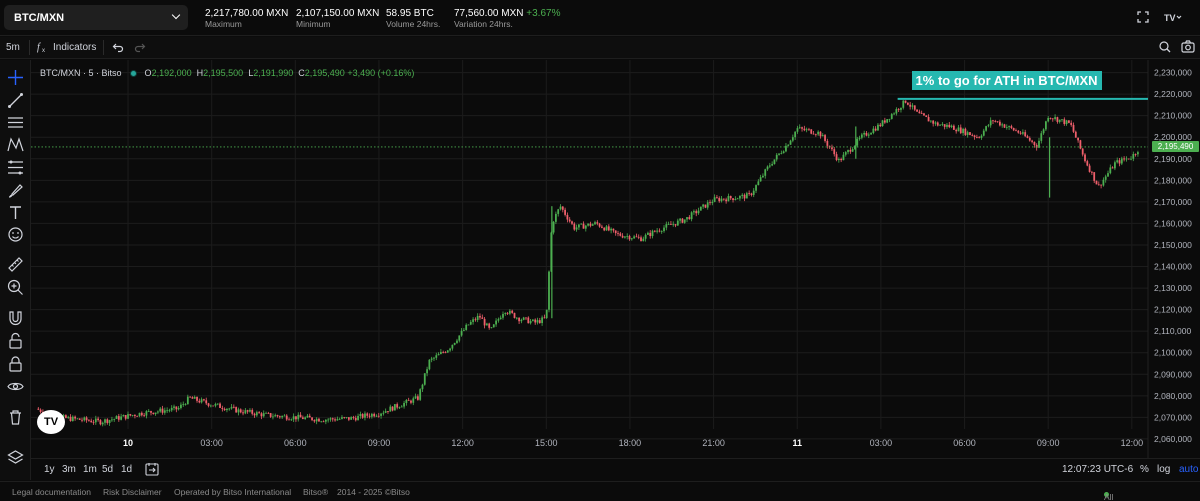 The height and width of the screenshot is (501, 1200). Describe the element at coordinates (15, 167) in the screenshot. I see `measure-lines-icon` at that location.